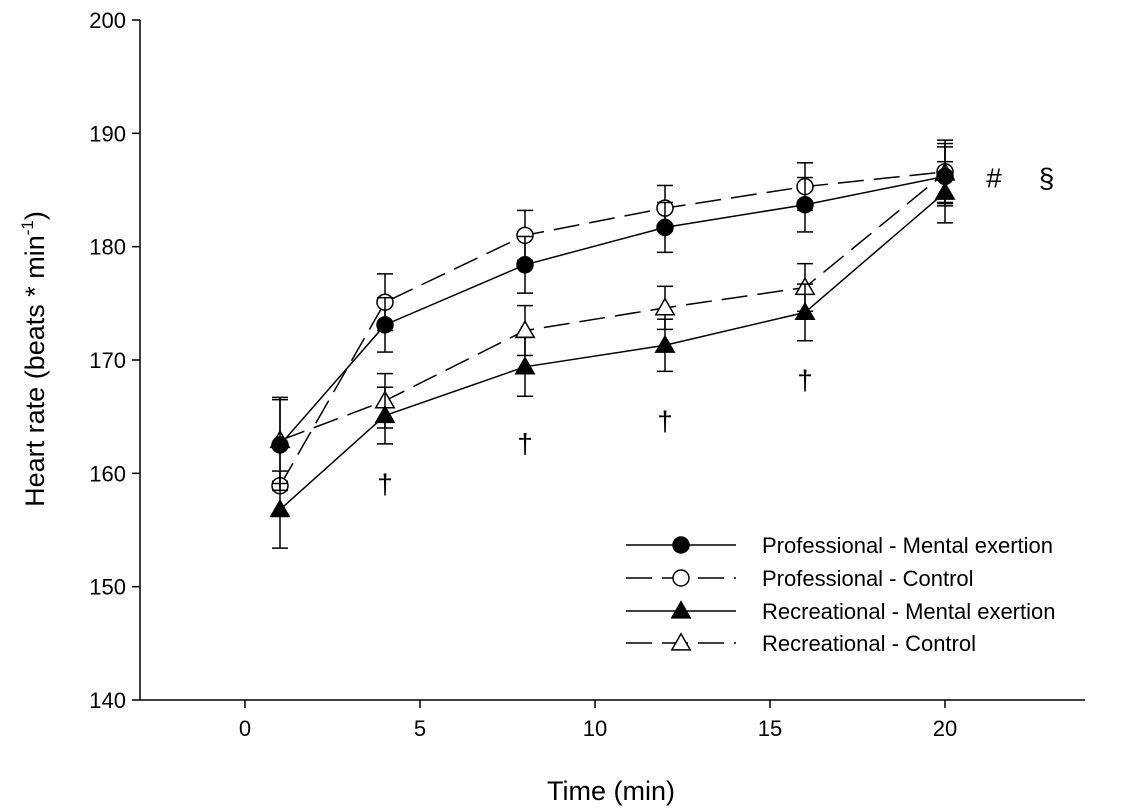 This screenshot has width=1131, height=809. I want to click on legend-label: Recreational - Control, so click(869, 643).